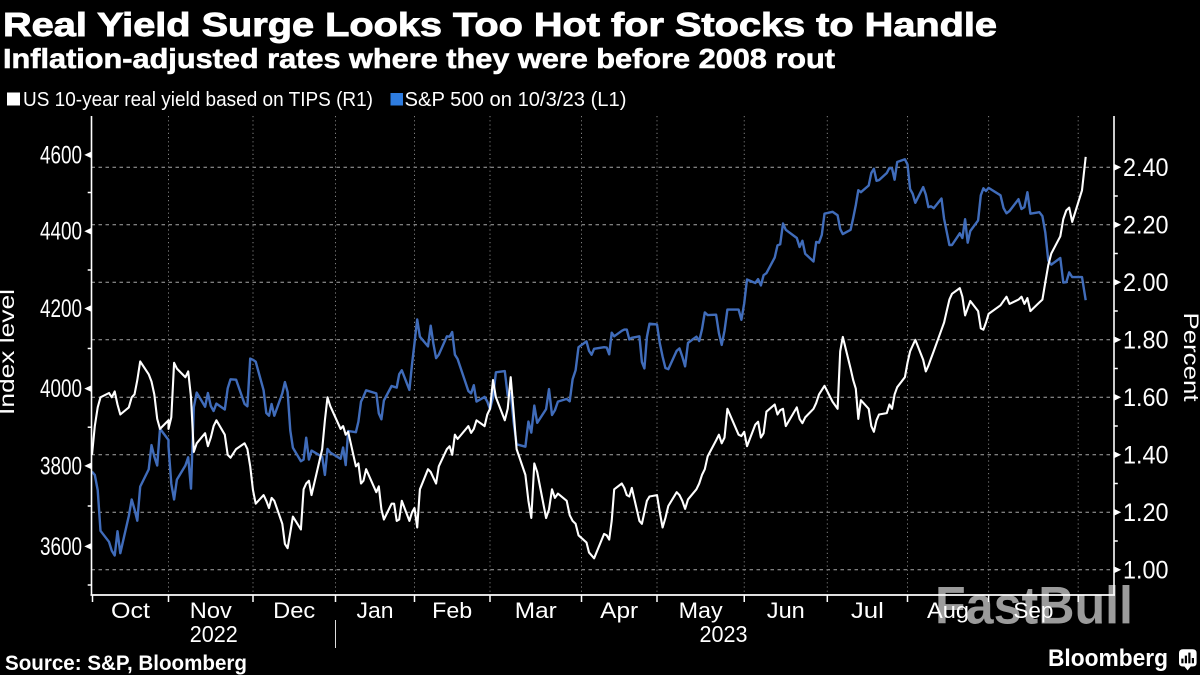 This screenshot has width=1200, height=675. Describe the element at coordinates (1146, 225) in the screenshot. I see `svg-text: 2.20` at that location.